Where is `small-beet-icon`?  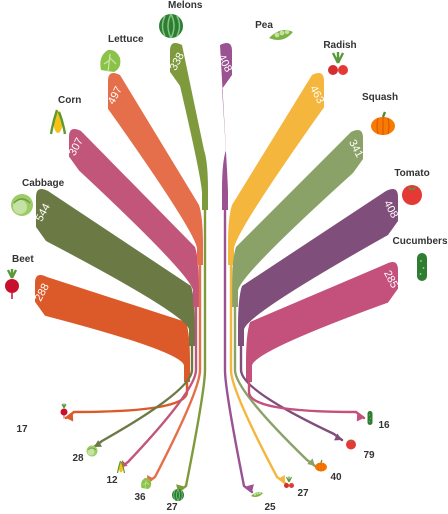 small-beet-icon is located at coordinates (64, 411).